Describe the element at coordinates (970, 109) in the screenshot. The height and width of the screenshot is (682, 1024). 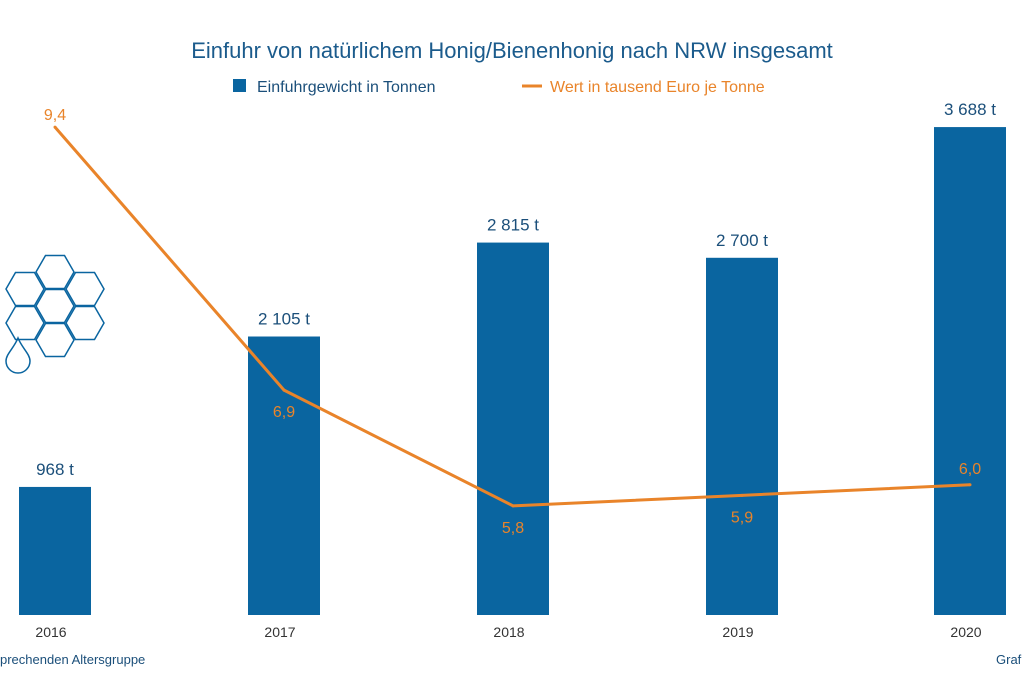
I see `bar-value-label-2020: 3 688 t` at that location.